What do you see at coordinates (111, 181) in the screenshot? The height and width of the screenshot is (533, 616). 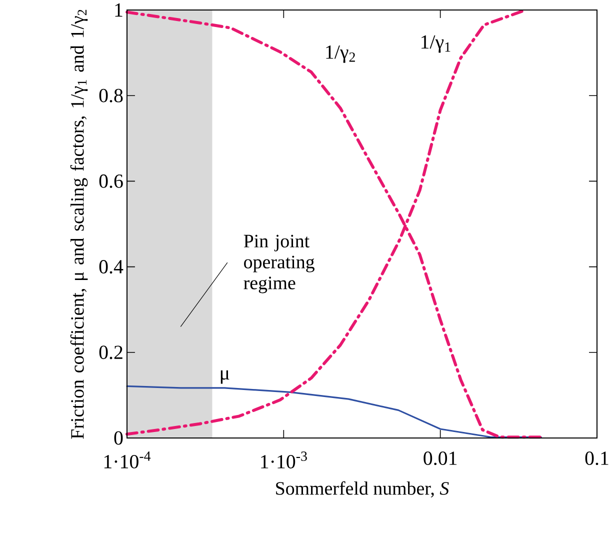 I see `y-tick-label: 0.6` at bounding box center [111, 181].